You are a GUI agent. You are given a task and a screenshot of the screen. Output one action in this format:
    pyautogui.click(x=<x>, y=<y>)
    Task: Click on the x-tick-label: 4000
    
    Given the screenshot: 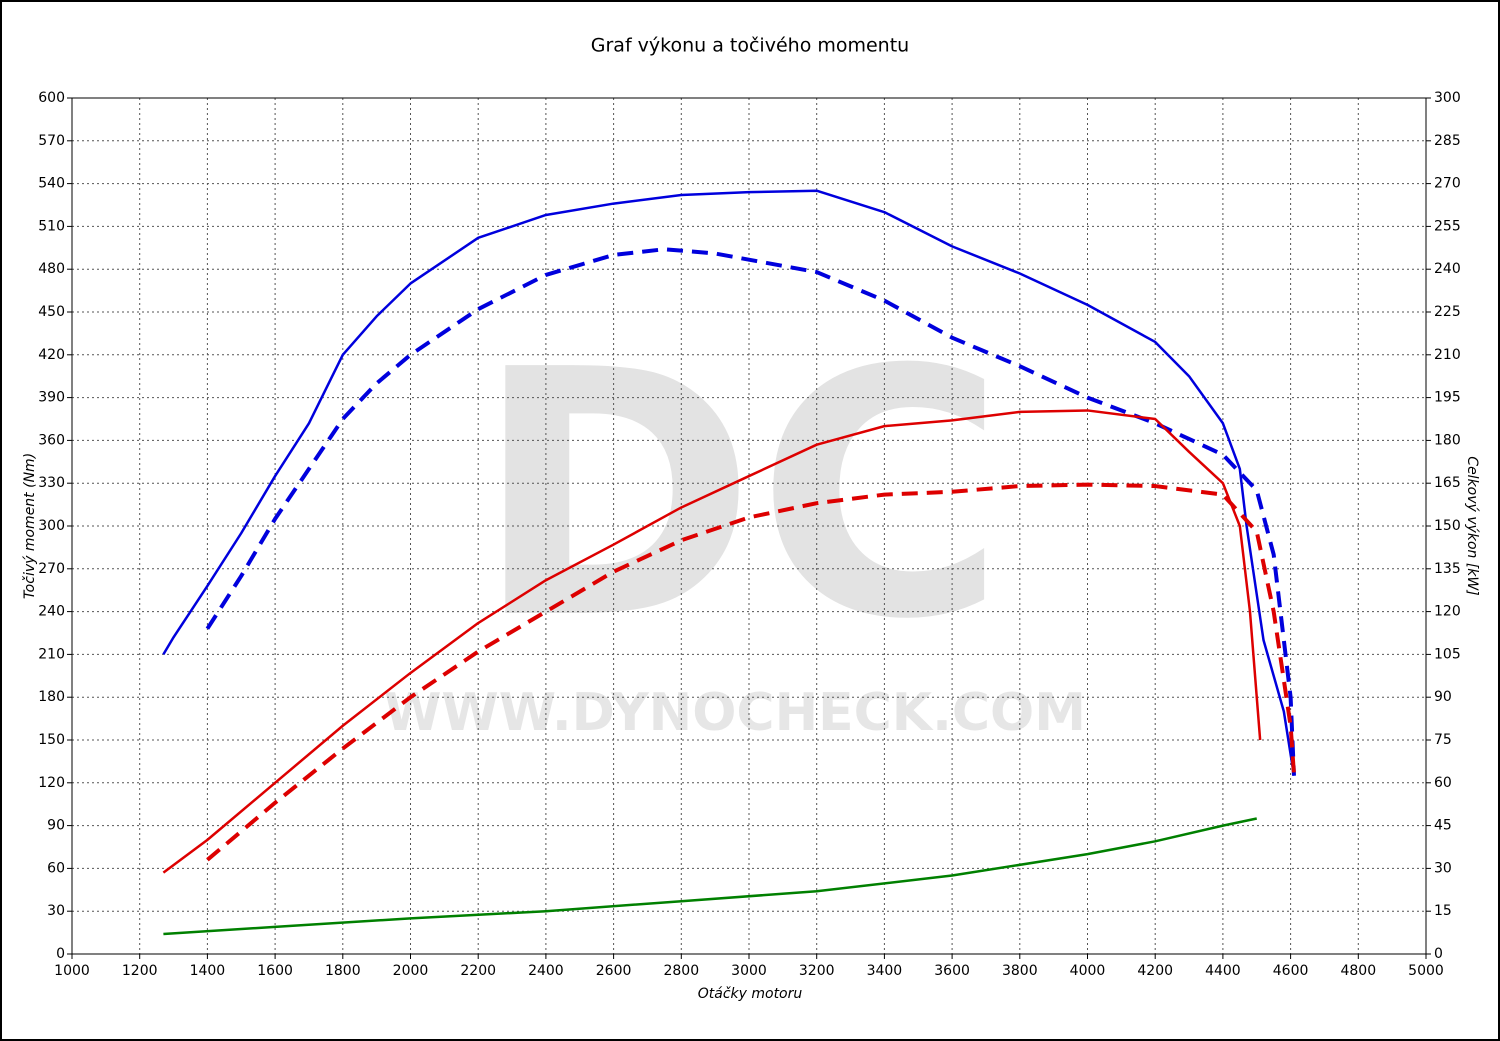 What is the action you would take?
    pyautogui.click(x=1088, y=971)
    